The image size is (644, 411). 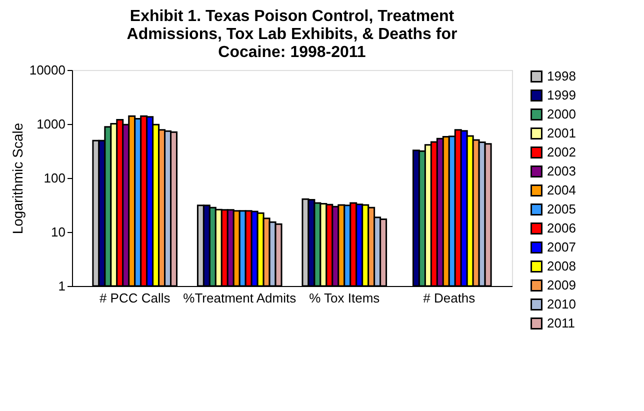 I want to click on legend-label: 2005, so click(x=561, y=209).